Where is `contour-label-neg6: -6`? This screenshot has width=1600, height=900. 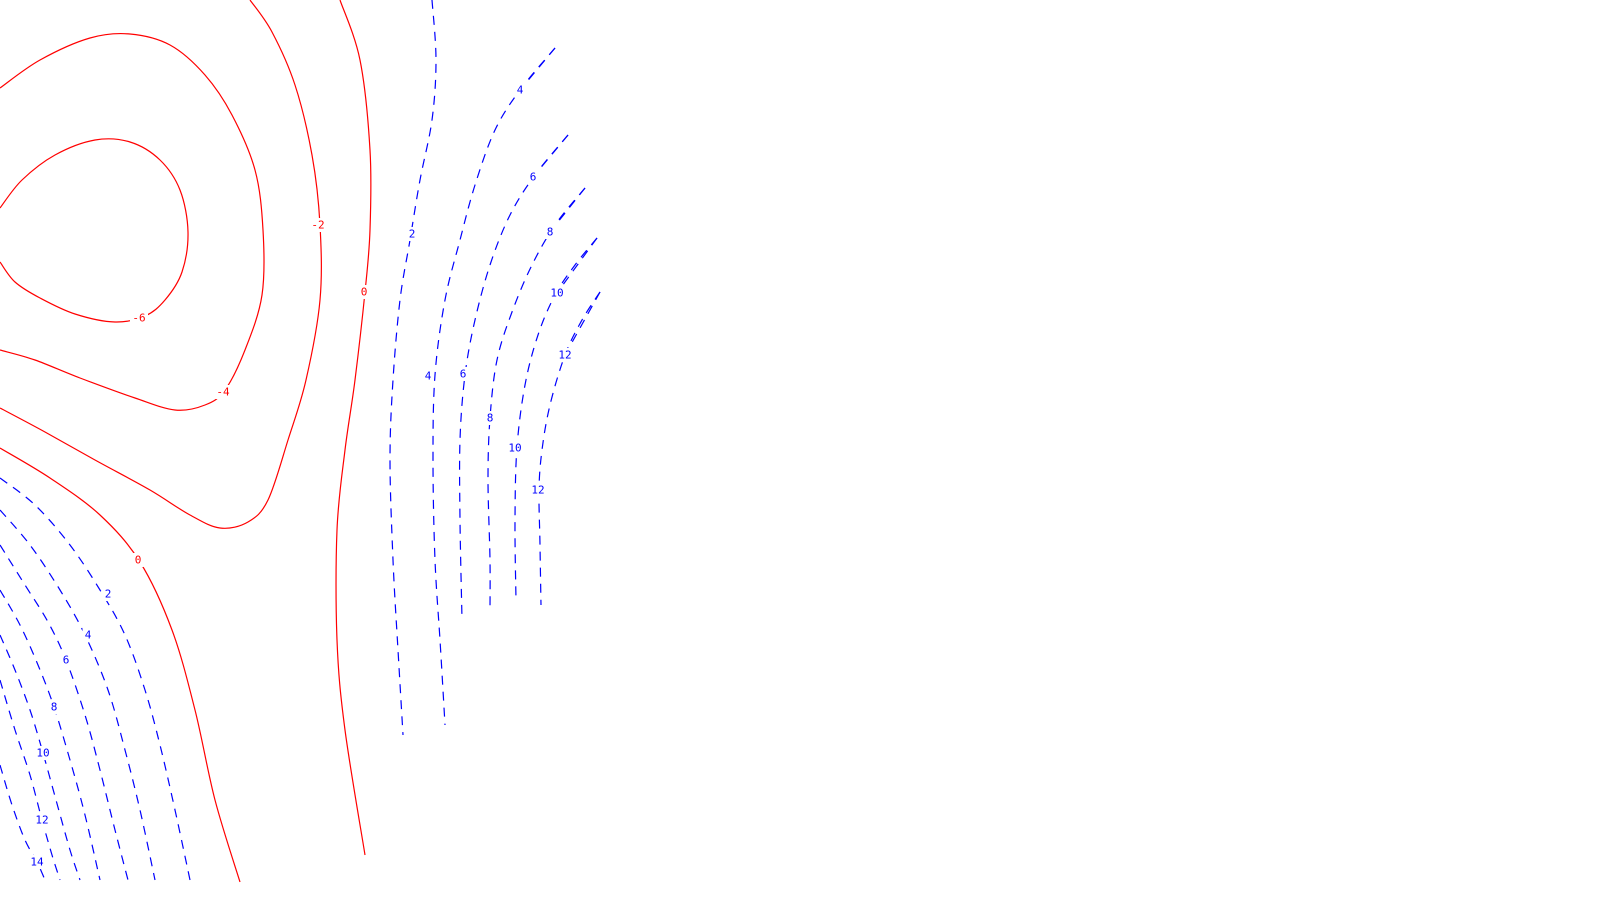 contour-label-neg6: -6 is located at coordinates (138, 318).